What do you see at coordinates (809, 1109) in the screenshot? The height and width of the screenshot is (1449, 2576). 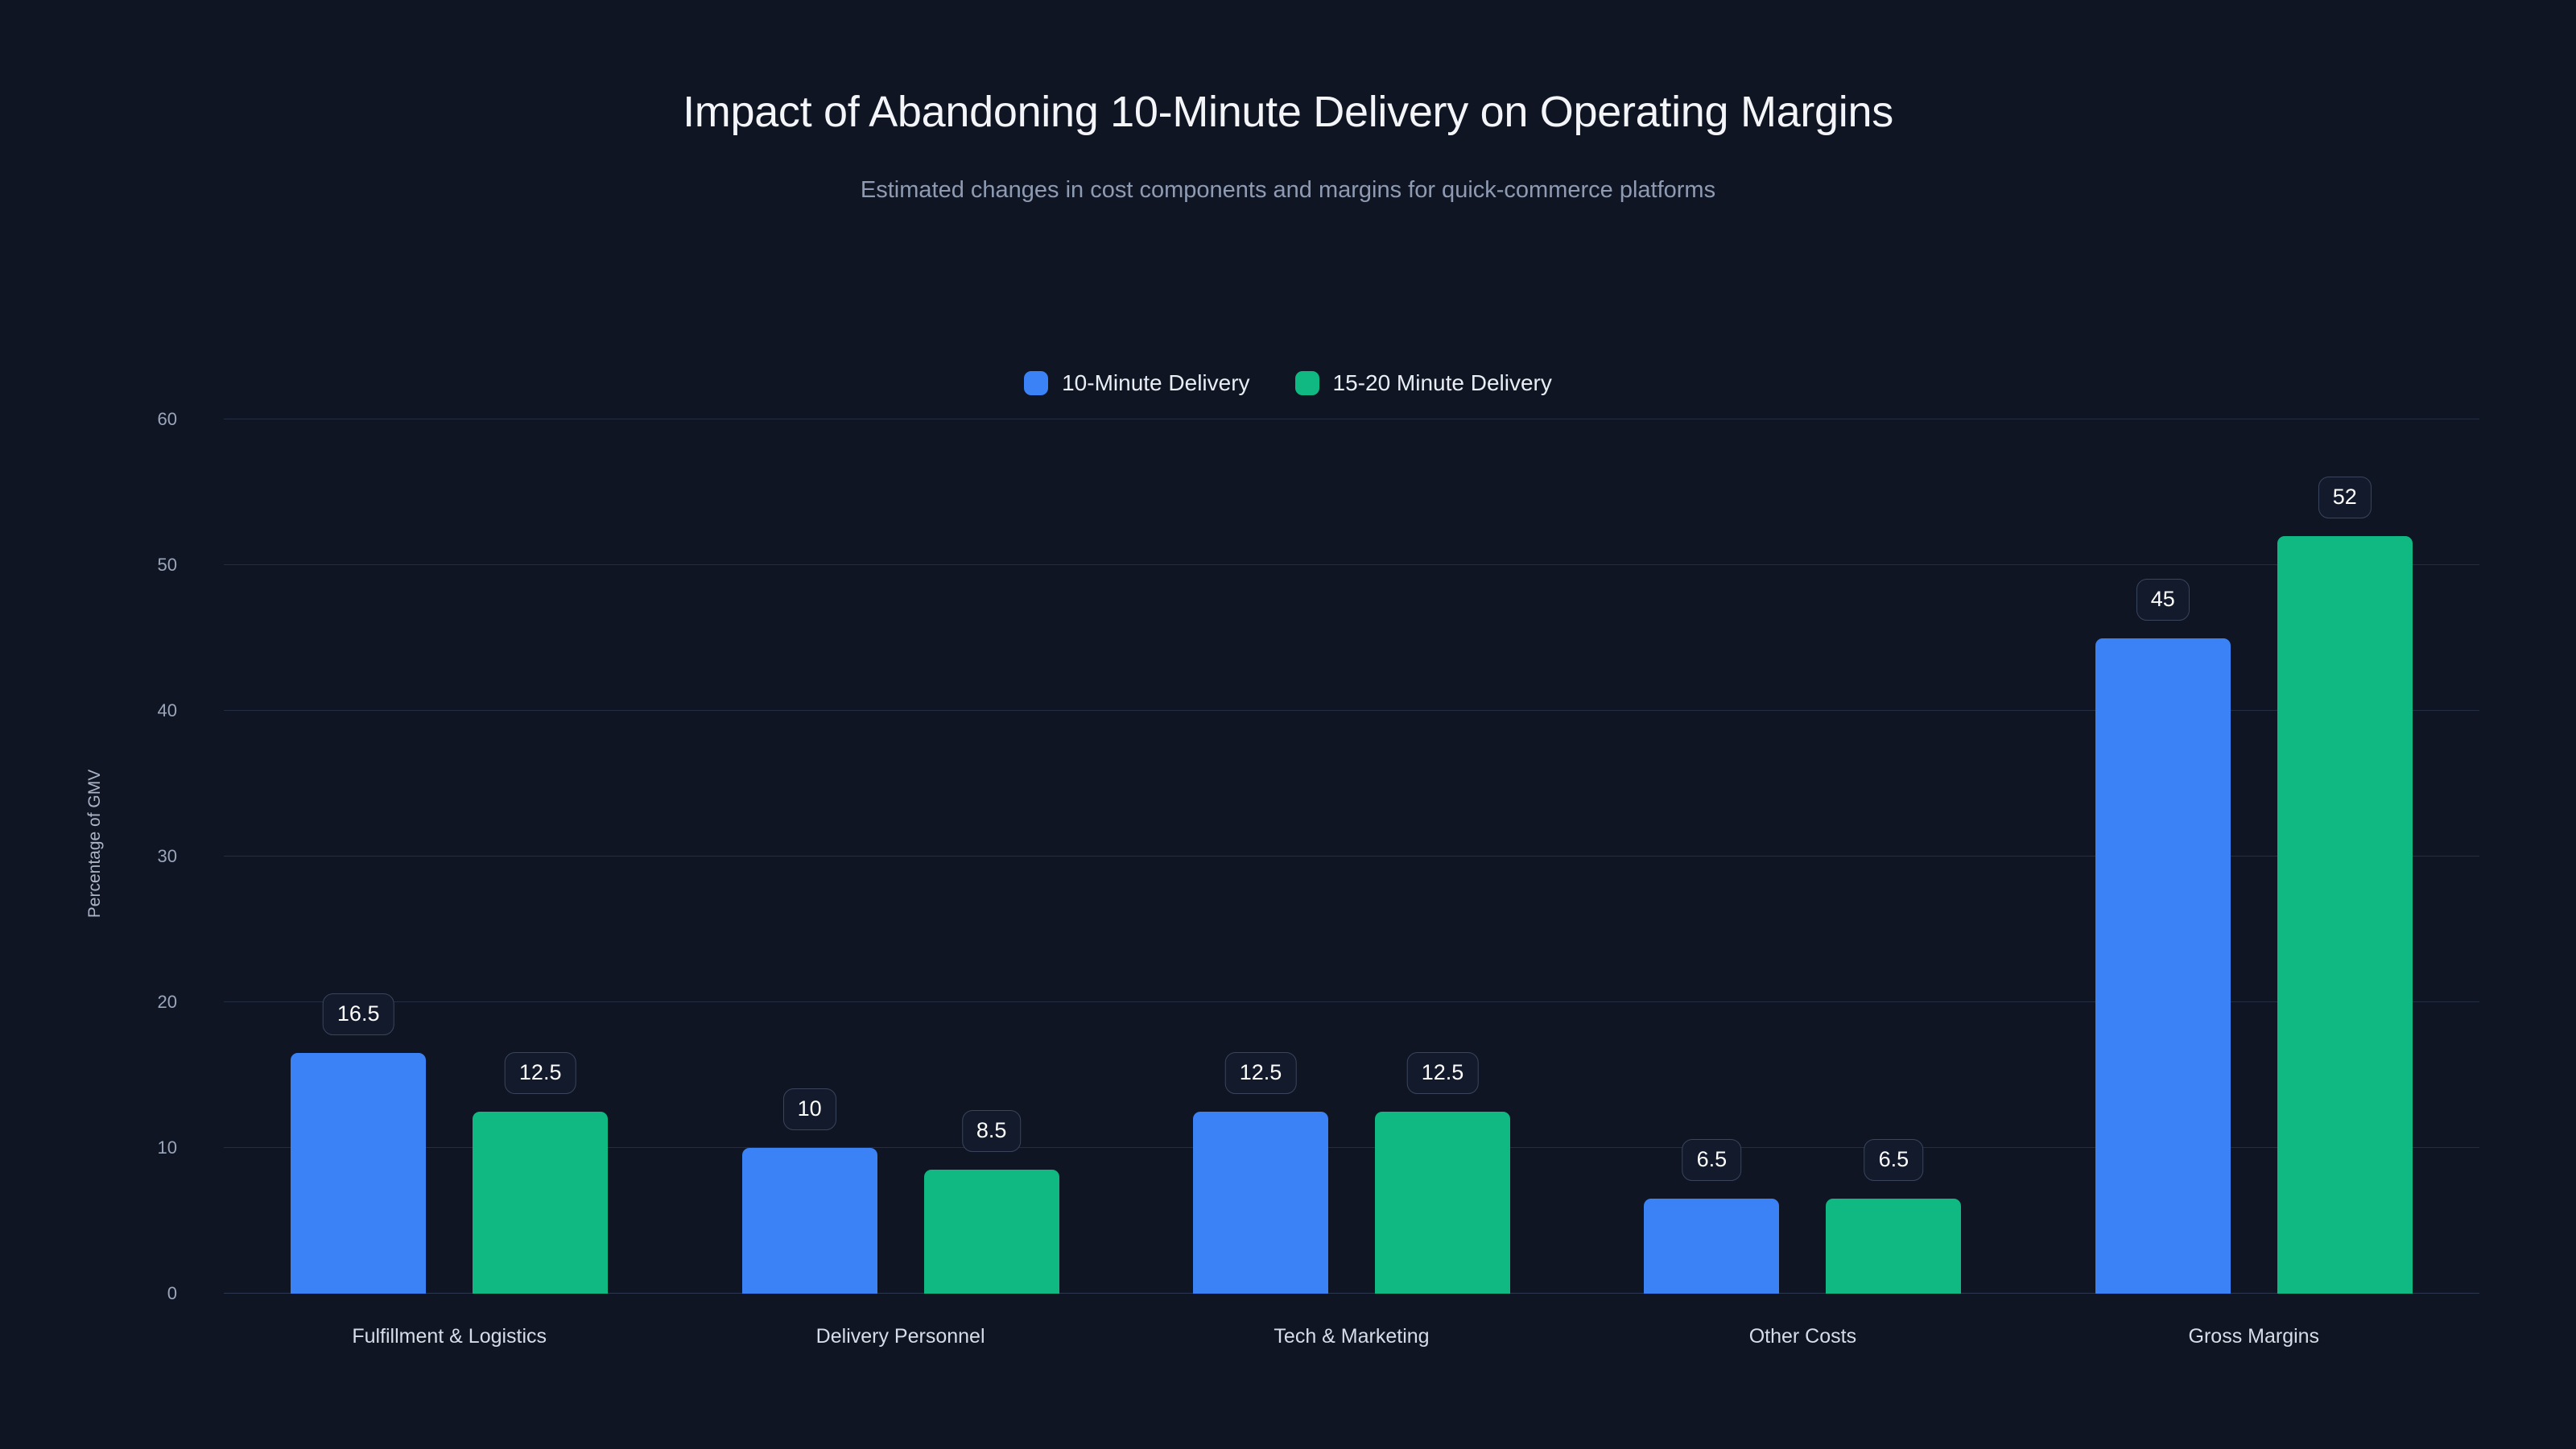 I see `bar-value-label: 10` at bounding box center [809, 1109].